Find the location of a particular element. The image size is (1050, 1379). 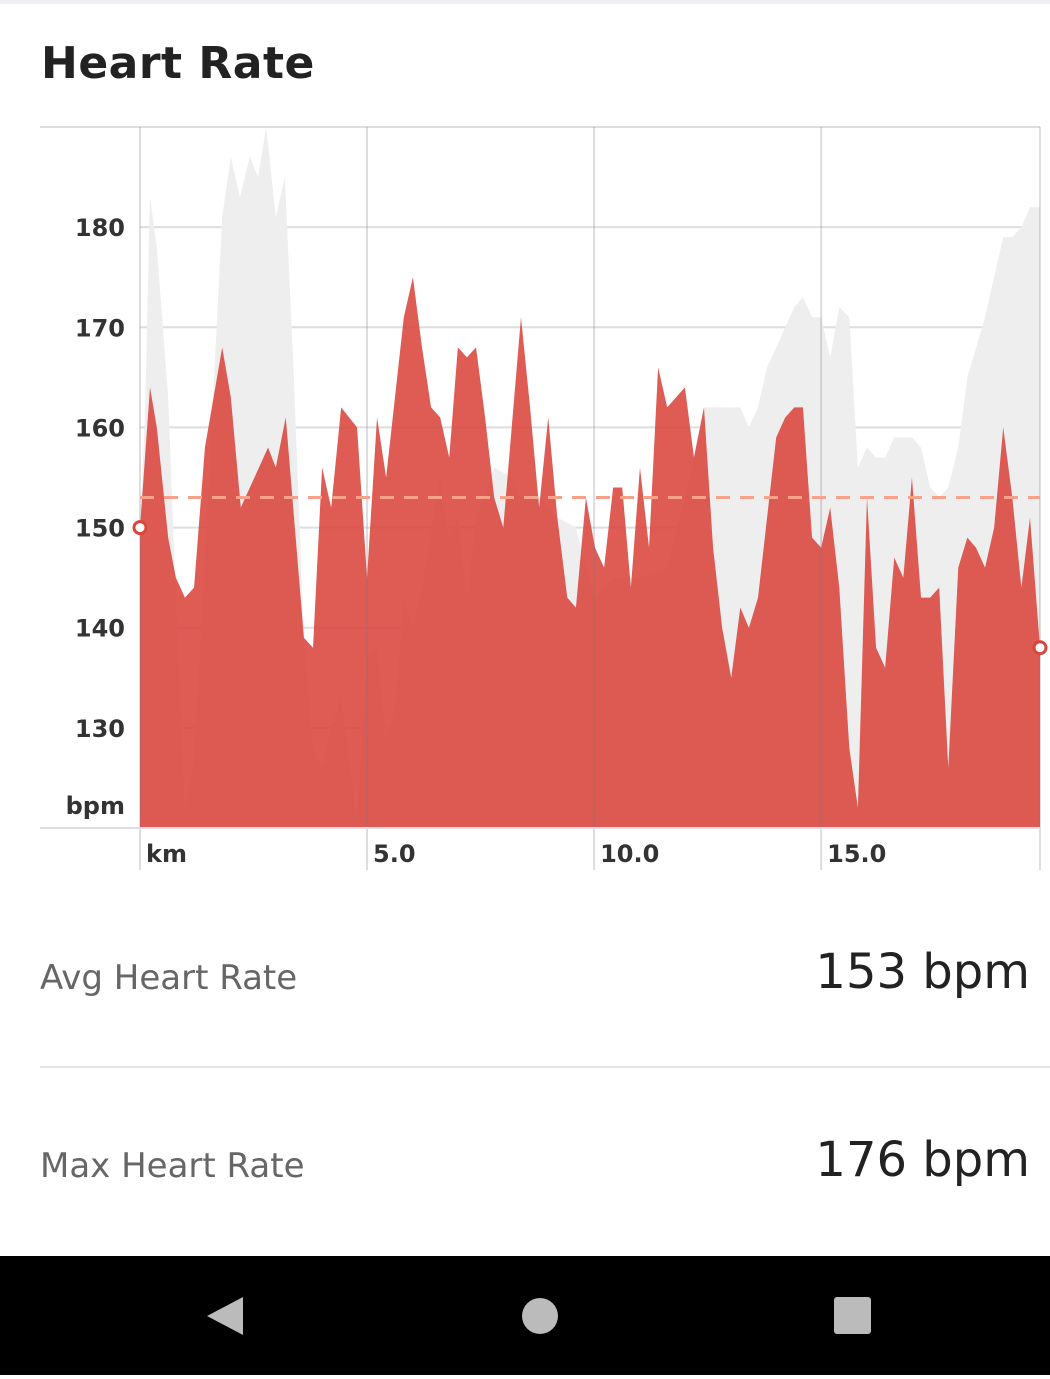

avg-heart-rate-label: Avg Heart Rate is located at coordinates (169, 978).